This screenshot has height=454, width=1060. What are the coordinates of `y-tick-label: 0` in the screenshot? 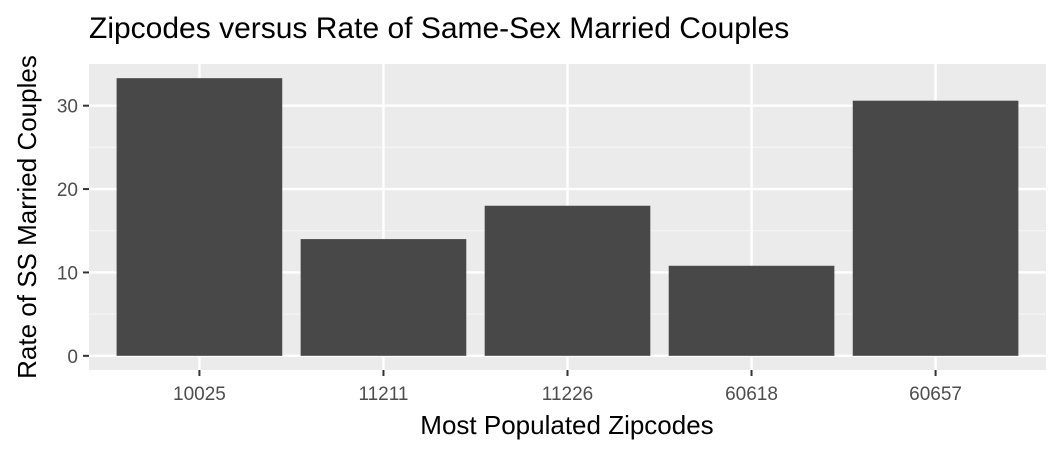 It's located at (72, 357).